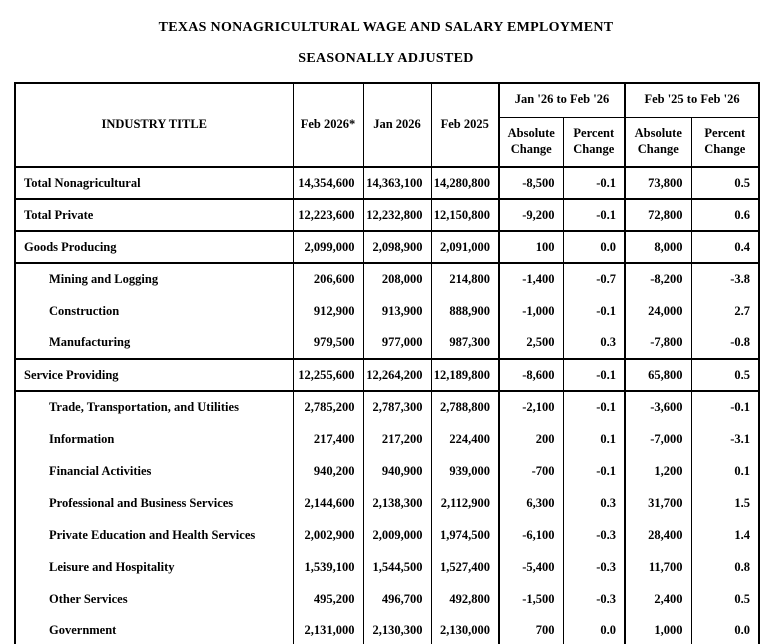 The height and width of the screenshot is (644, 772). Describe the element at coordinates (594, 503) in the screenshot. I see `value-cell: 0.3` at that location.